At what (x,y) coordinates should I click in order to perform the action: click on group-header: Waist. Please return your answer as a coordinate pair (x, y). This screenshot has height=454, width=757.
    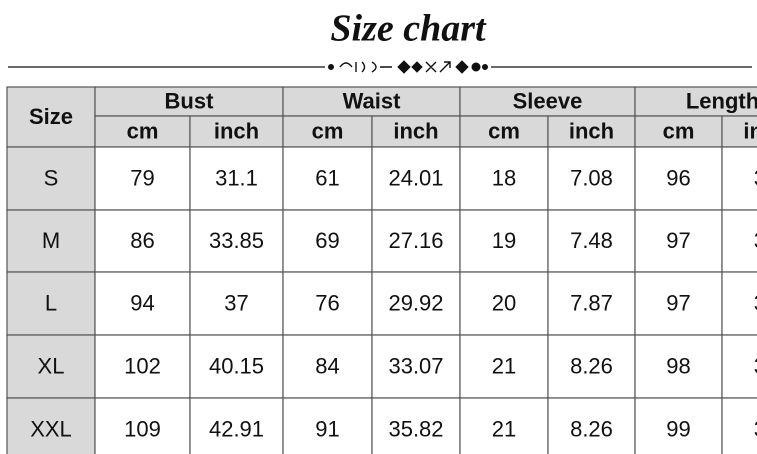
    Looking at the image, I should click on (372, 100).